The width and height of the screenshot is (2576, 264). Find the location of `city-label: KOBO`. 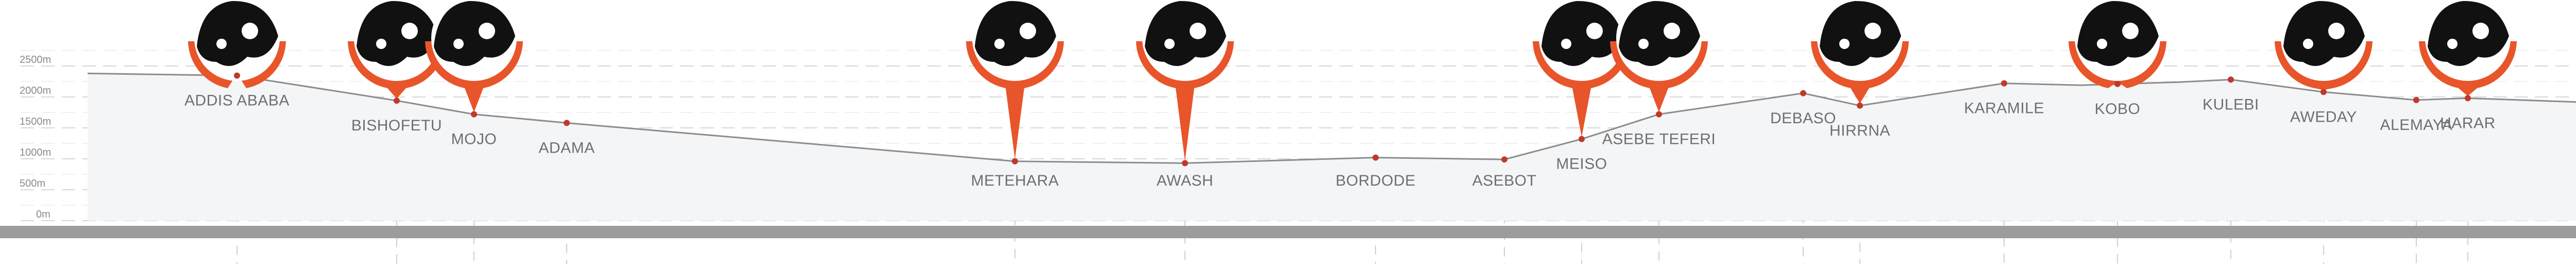

city-label: KOBO is located at coordinates (2118, 109).